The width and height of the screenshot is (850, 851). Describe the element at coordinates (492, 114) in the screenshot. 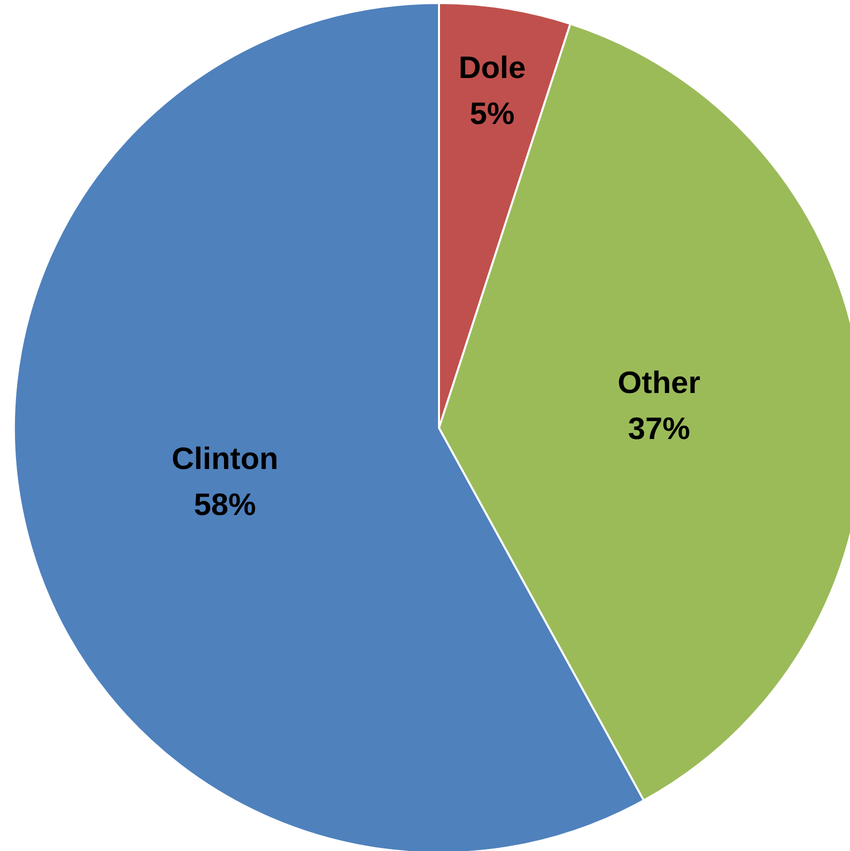

I see `data-label: 5%` at that location.